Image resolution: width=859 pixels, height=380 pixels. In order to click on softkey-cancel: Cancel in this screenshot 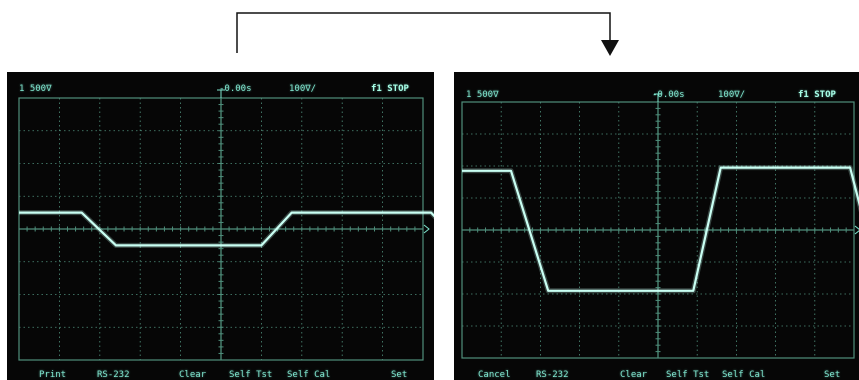, I will do `click(494, 375)`.